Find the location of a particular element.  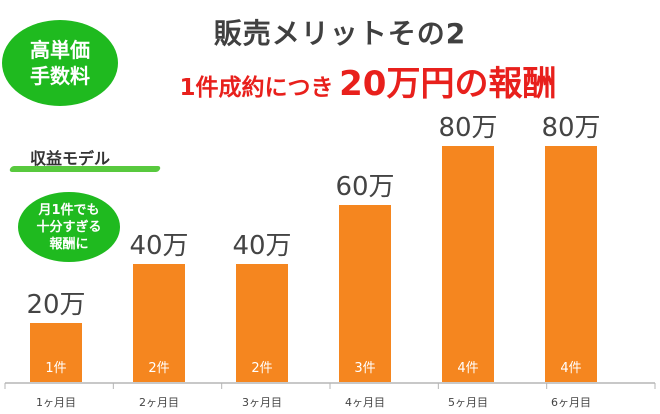

x-tick-label: 5ヶ月目 is located at coordinates (468, 402).